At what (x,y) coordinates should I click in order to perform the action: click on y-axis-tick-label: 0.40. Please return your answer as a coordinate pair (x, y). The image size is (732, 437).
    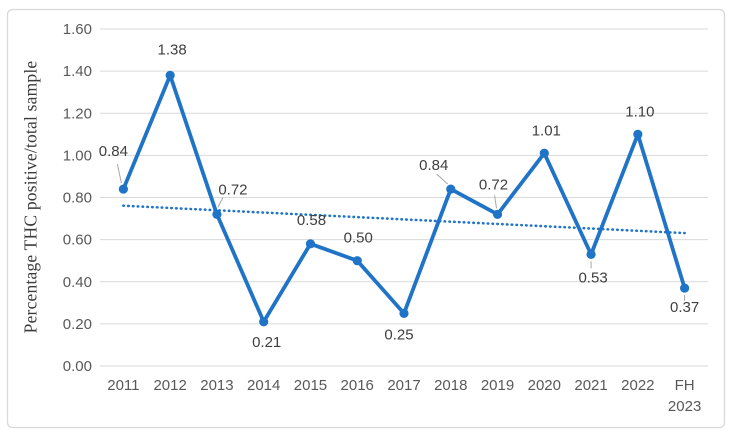
    Looking at the image, I should click on (77, 282).